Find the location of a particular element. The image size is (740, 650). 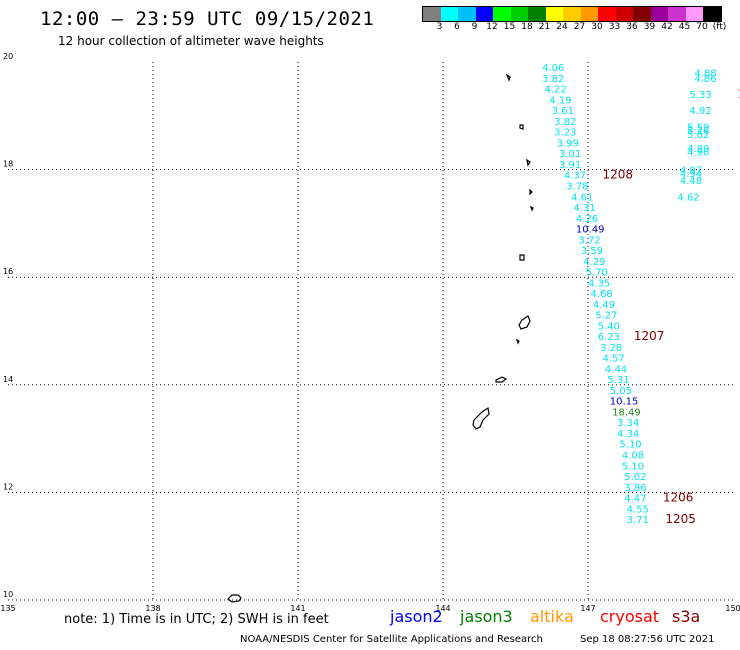

wave-height-value: 4.35 is located at coordinates (599, 283).